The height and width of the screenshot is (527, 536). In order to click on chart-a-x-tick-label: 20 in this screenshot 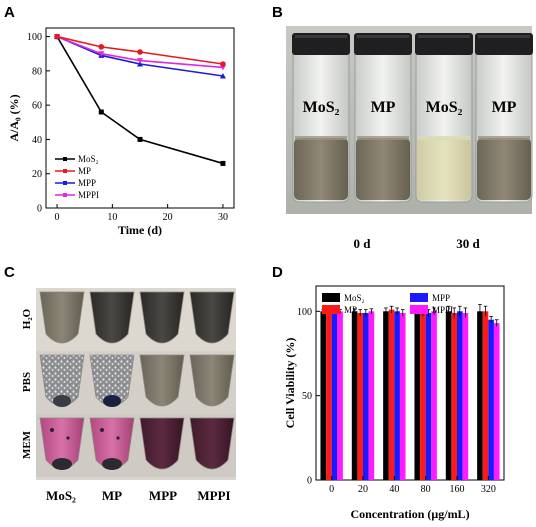, I will do `click(168, 217)`.